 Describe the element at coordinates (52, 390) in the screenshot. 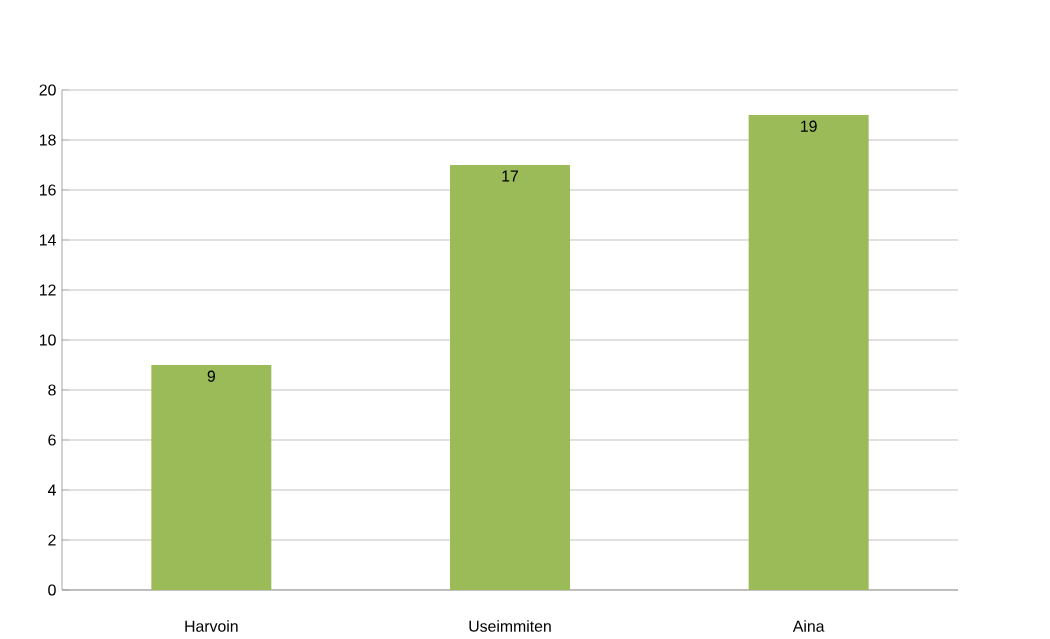

I see `y-tick-label: 8` at that location.